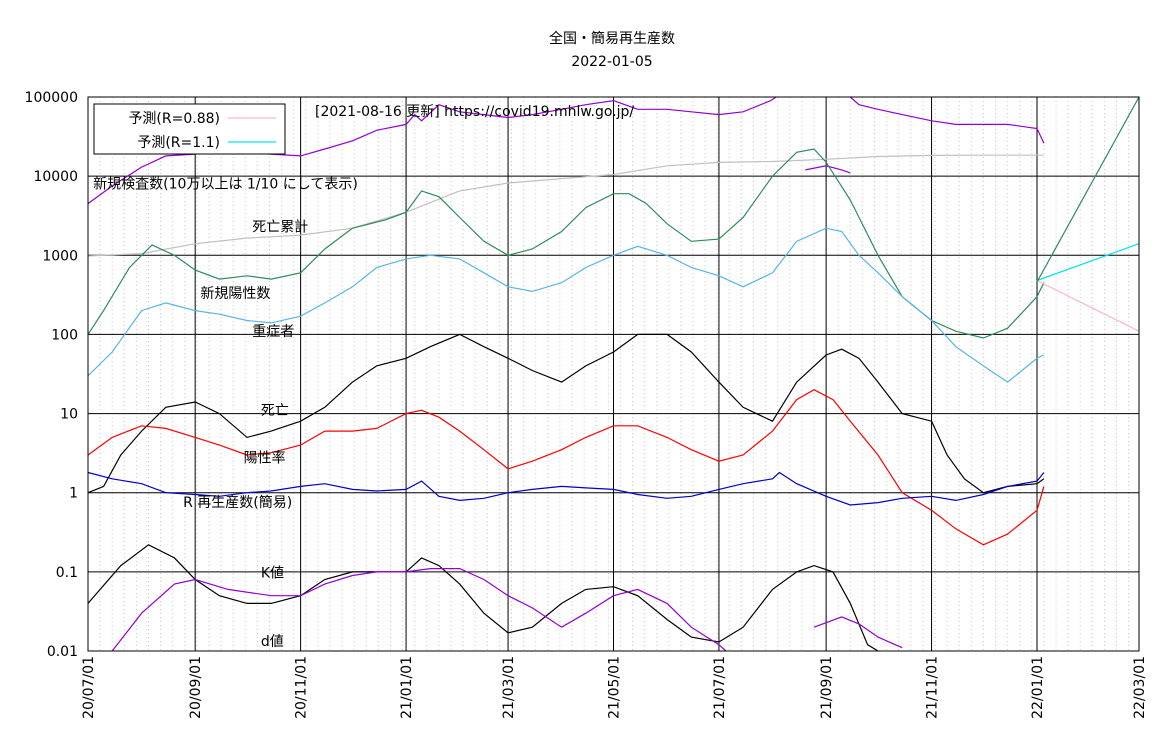  What do you see at coordinates (51, 98) in the screenshot?
I see `y-tick-label: 100000` at bounding box center [51, 98].